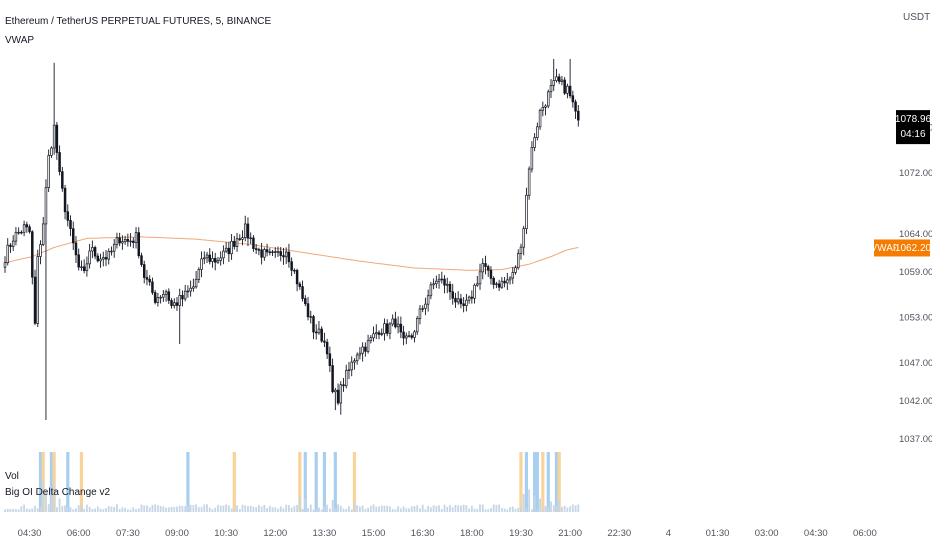  What do you see at coordinates (20, 40) in the screenshot?
I see `vwap-legend-label: VWAP` at bounding box center [20, 40].